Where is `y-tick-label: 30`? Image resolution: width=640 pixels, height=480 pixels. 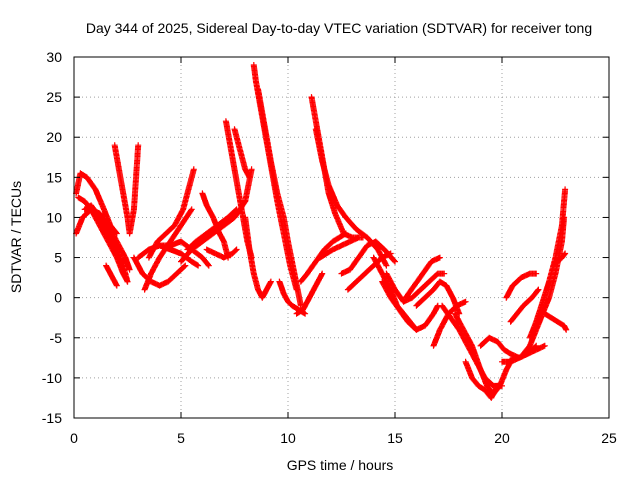 y-tick-label: 30 is located at coordinates (54, 57).